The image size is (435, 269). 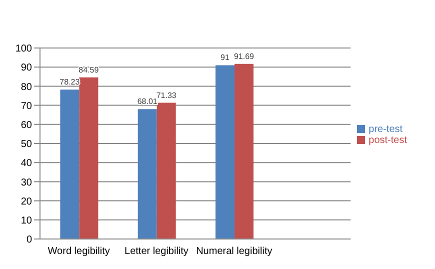 I want to click on y-tick-label: 70, so click(x=26, y=106).